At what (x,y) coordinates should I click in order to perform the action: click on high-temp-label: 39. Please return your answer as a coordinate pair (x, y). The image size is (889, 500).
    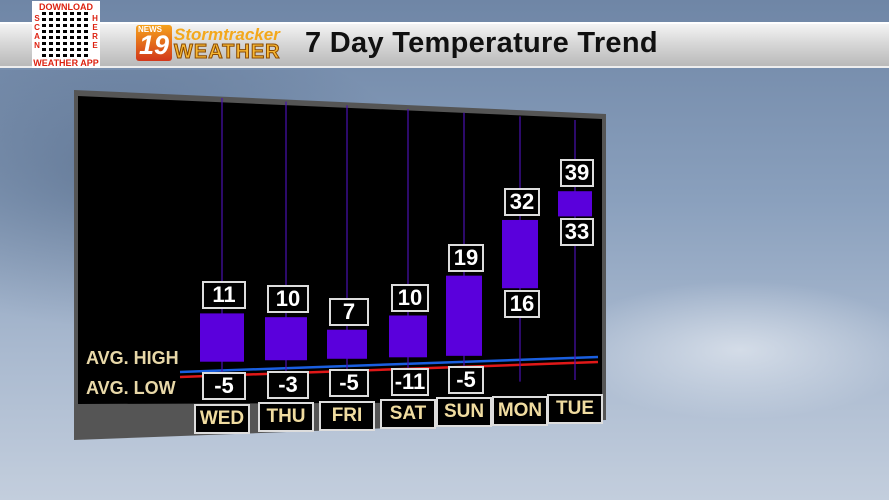
    Looking at the image, I should click on (577, 173).